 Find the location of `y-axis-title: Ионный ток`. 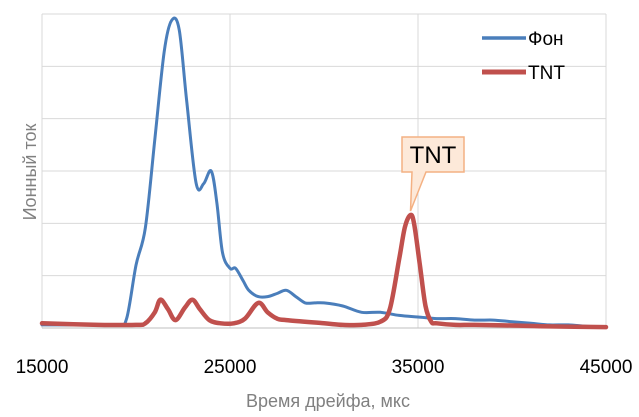

y-axis-title: Ионный ток is located at coordinates (30, 172).